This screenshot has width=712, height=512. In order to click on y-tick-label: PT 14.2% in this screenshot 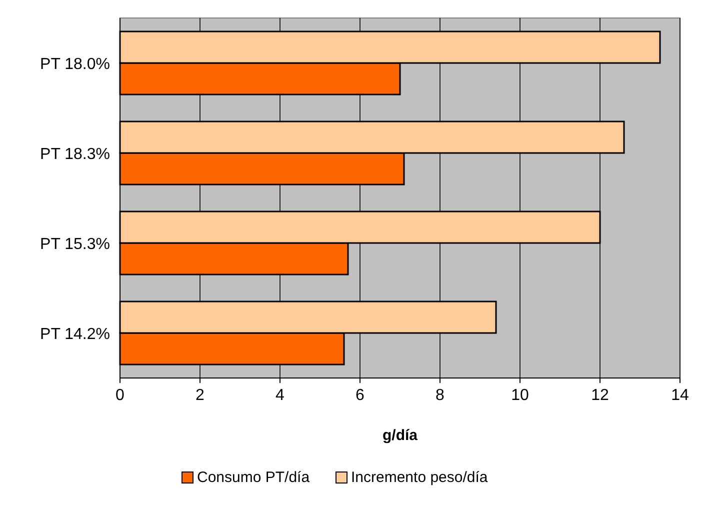, I will do `click(75, 334)`.